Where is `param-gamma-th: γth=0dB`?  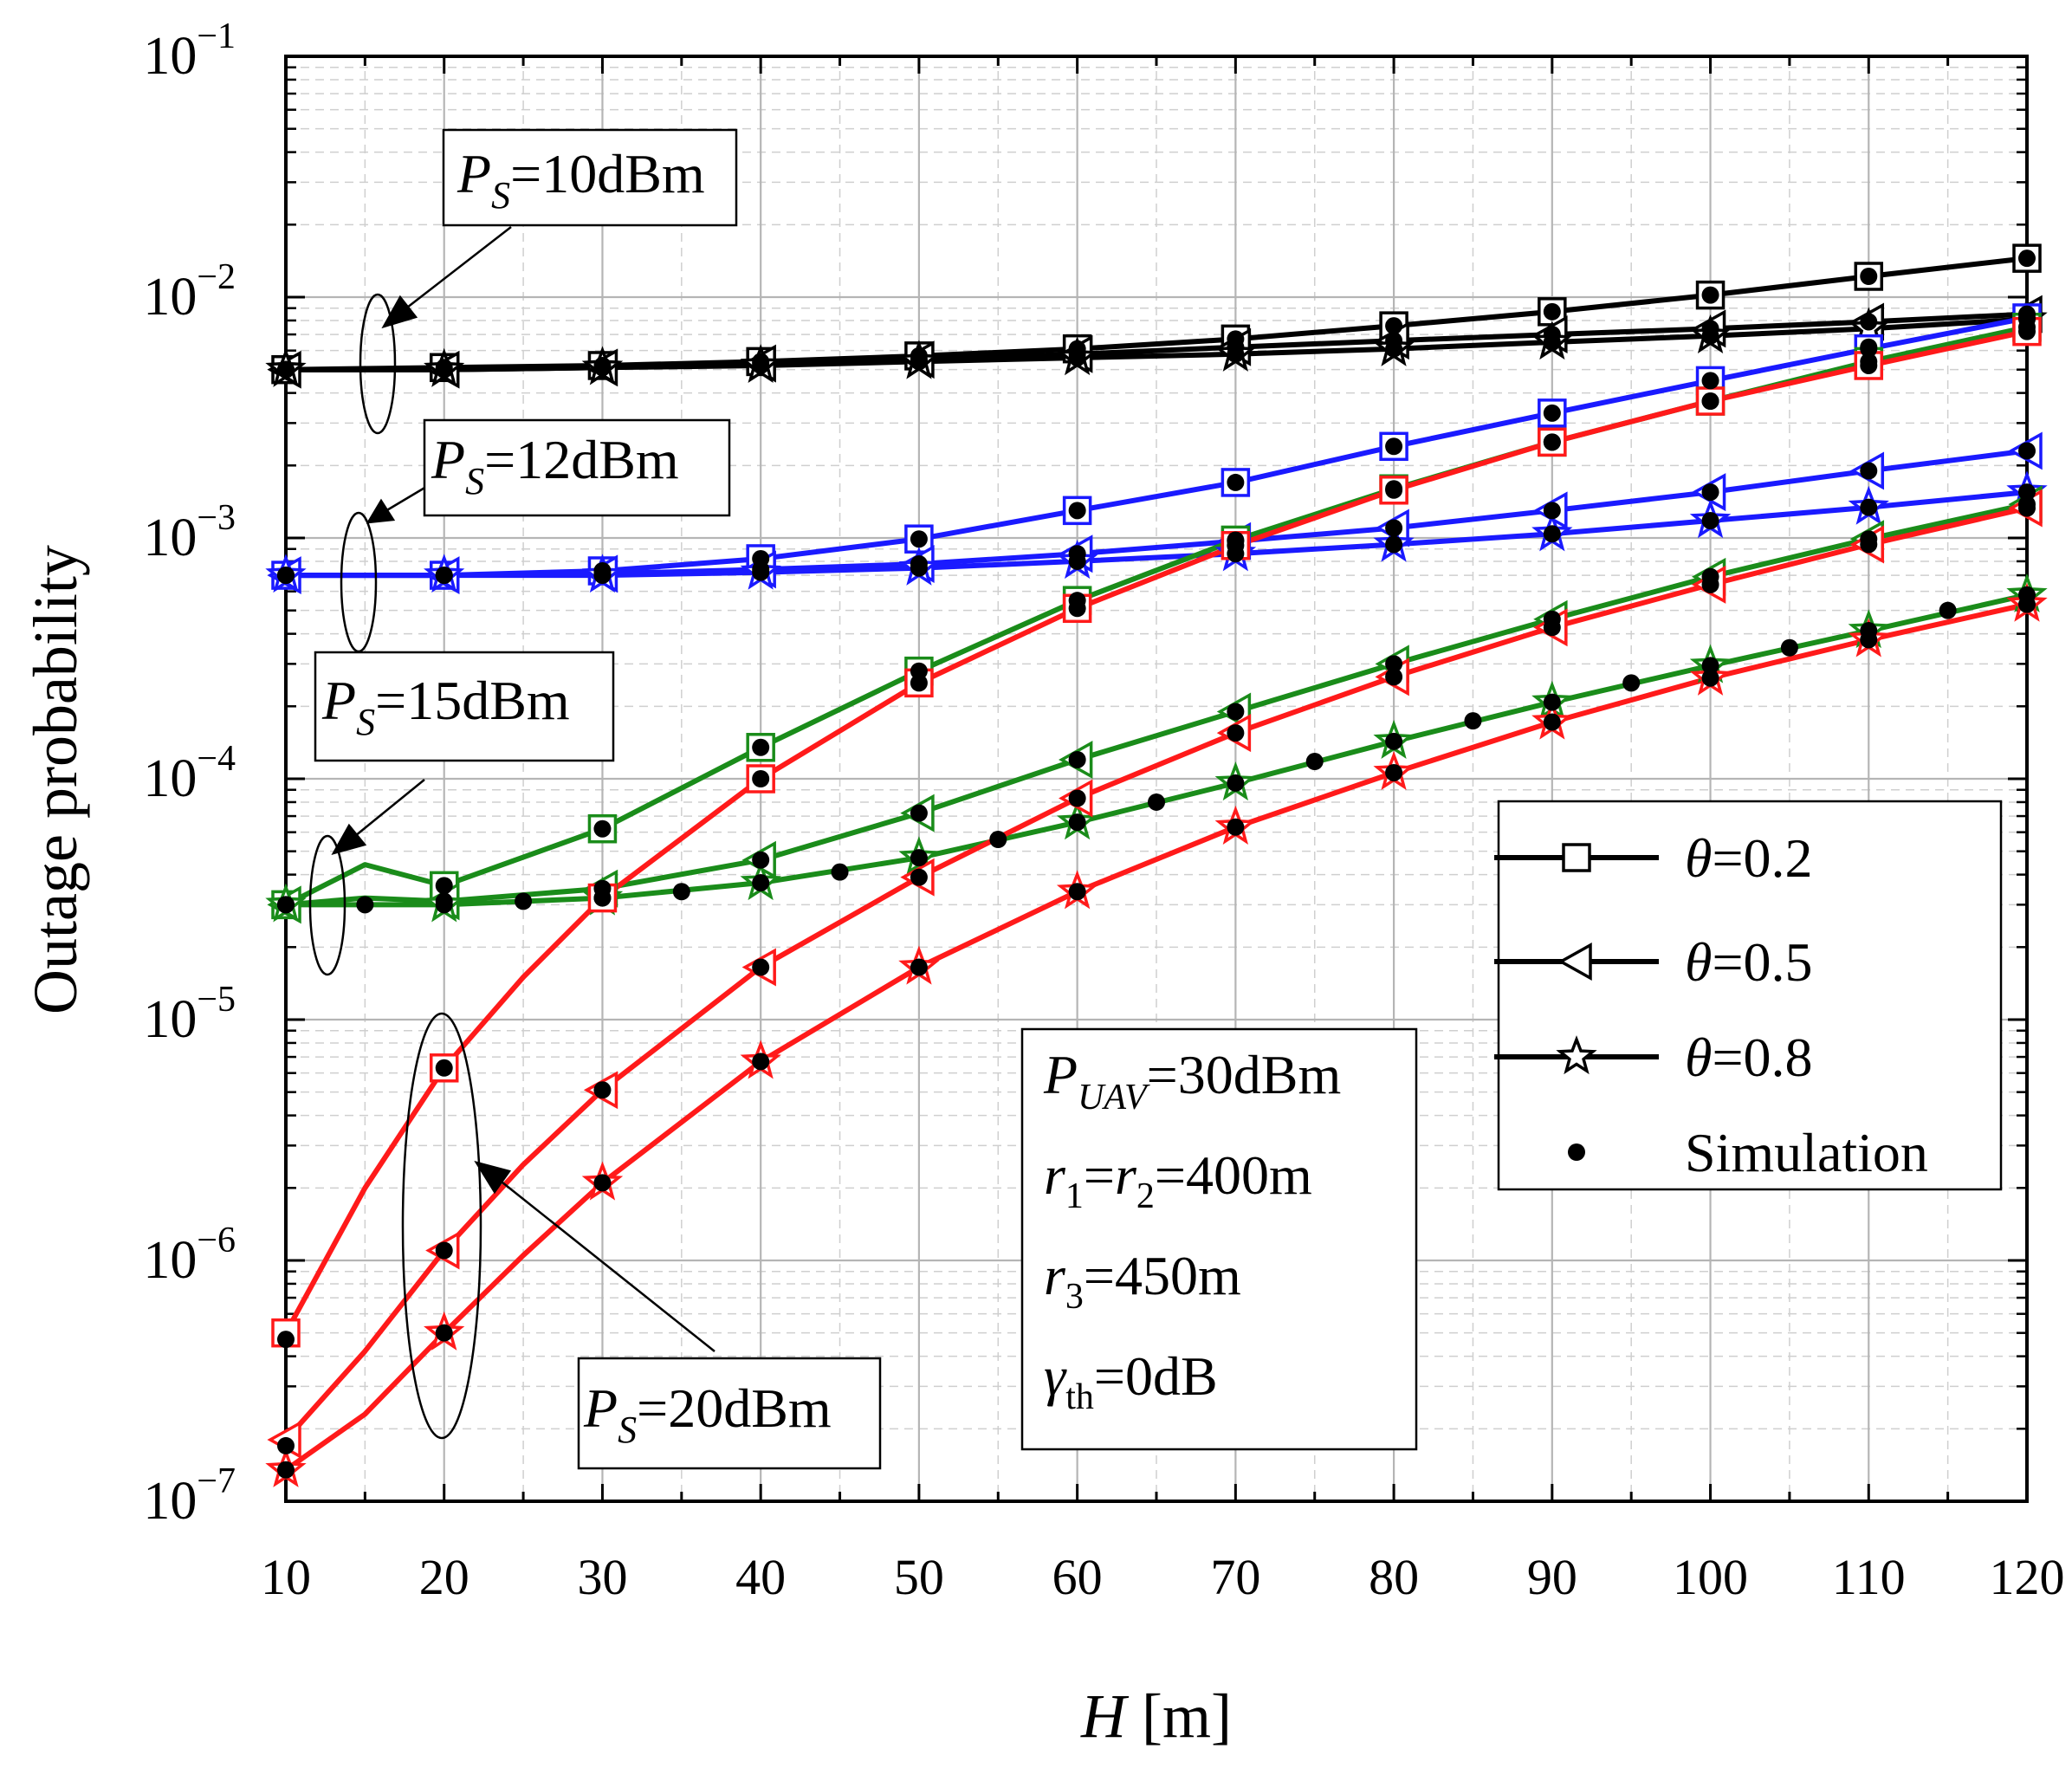
param-gamma-th: γth=0dB is located at coordinates (1131, 1381).